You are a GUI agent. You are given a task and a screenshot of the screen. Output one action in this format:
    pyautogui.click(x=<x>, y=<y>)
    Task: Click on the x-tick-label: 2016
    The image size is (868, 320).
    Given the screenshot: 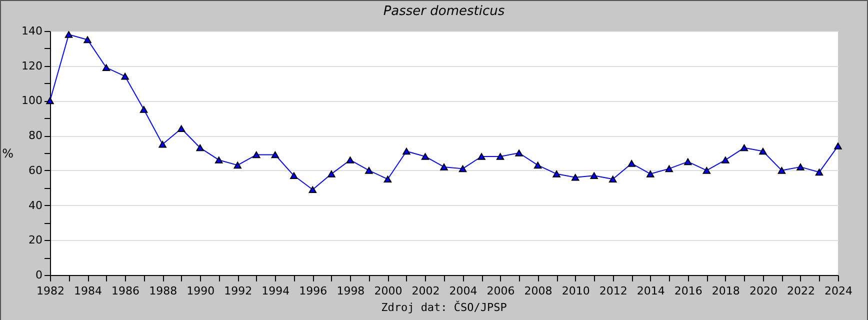 What is the action you would take?
    pyautogui.click(x=688, y=291)
    